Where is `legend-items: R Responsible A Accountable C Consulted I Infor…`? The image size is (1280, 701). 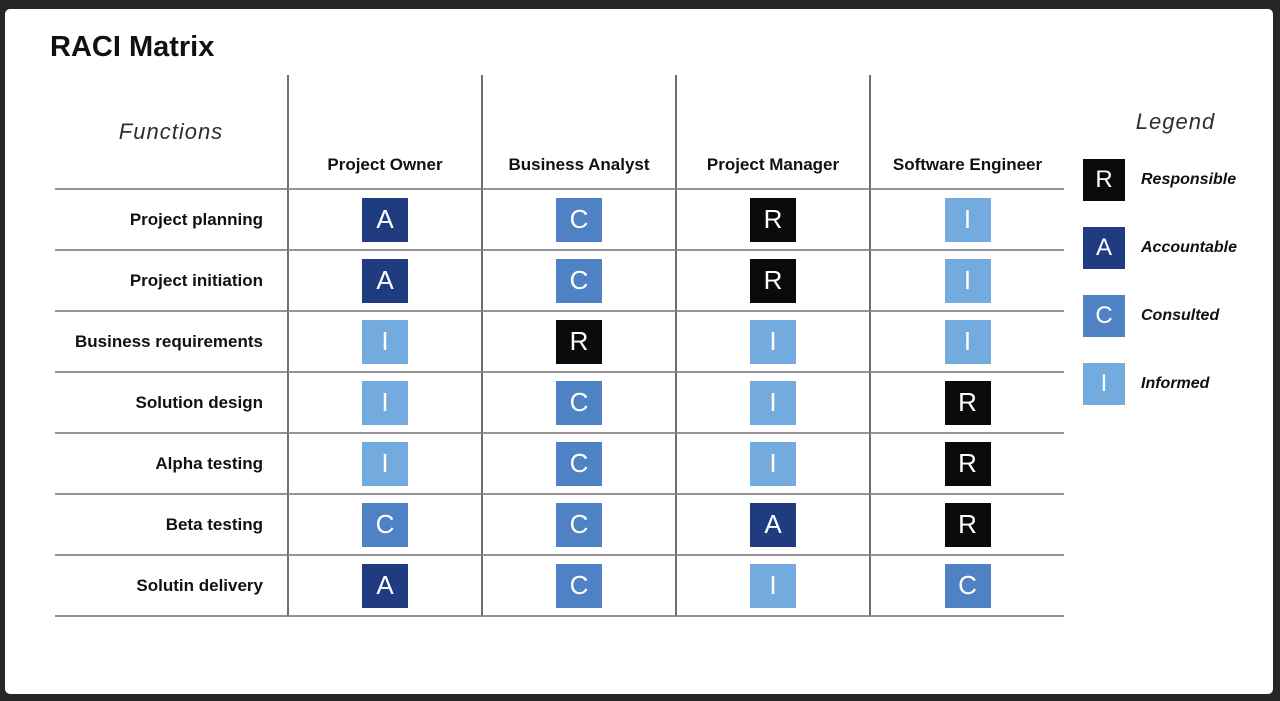 legend-items: R Responsible A Accountable C Consulted I Infor… is located at coordinates (1175, 282).